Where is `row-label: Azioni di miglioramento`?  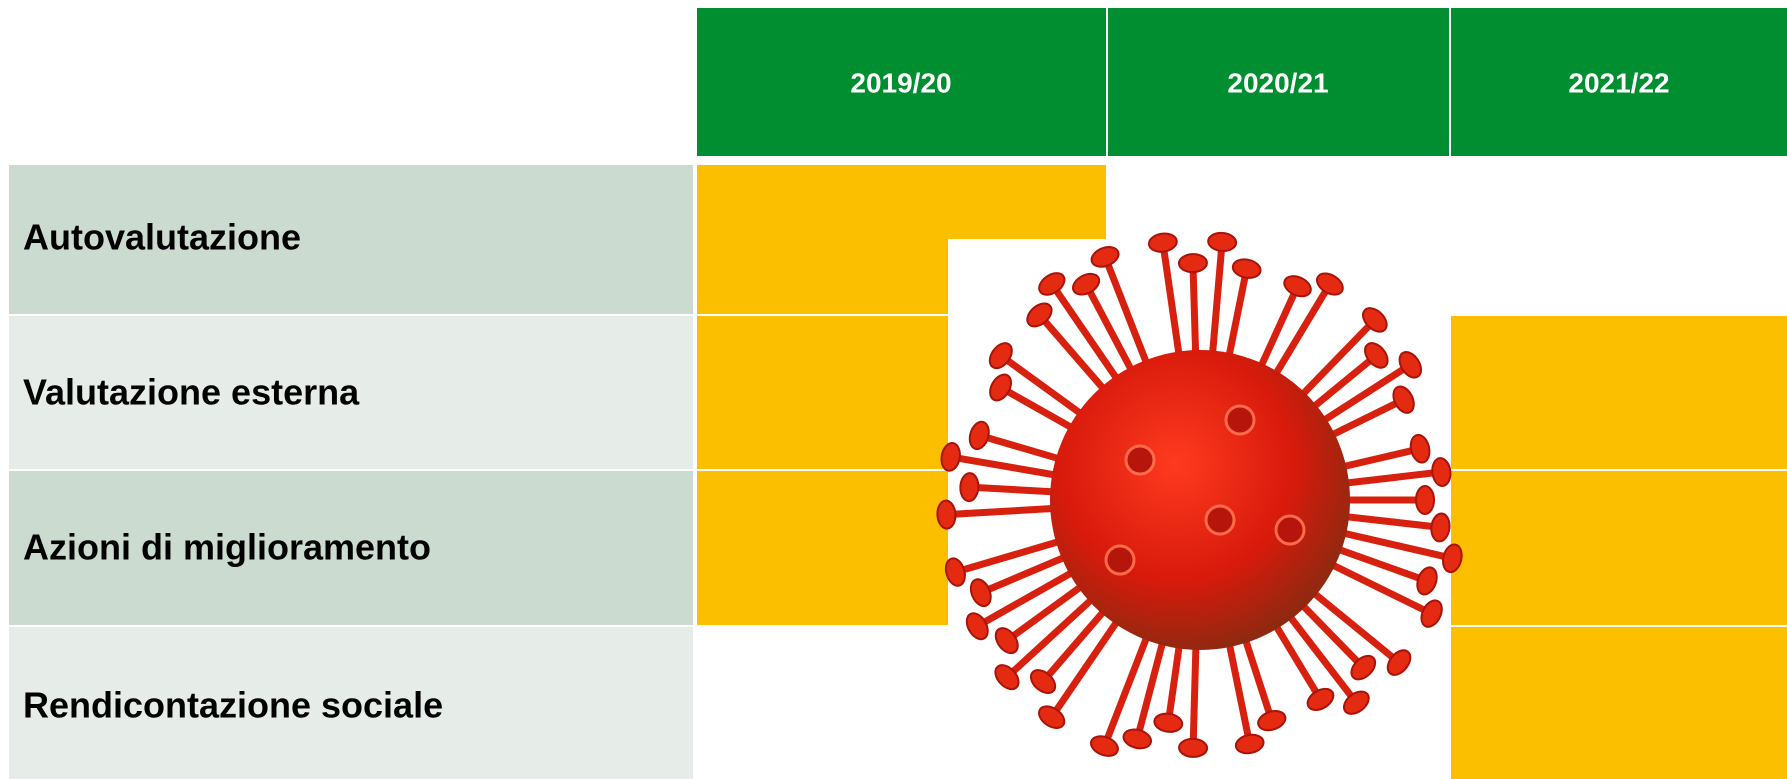 row-label: Azioni di miglioramento is located at coordinates (227, 547).